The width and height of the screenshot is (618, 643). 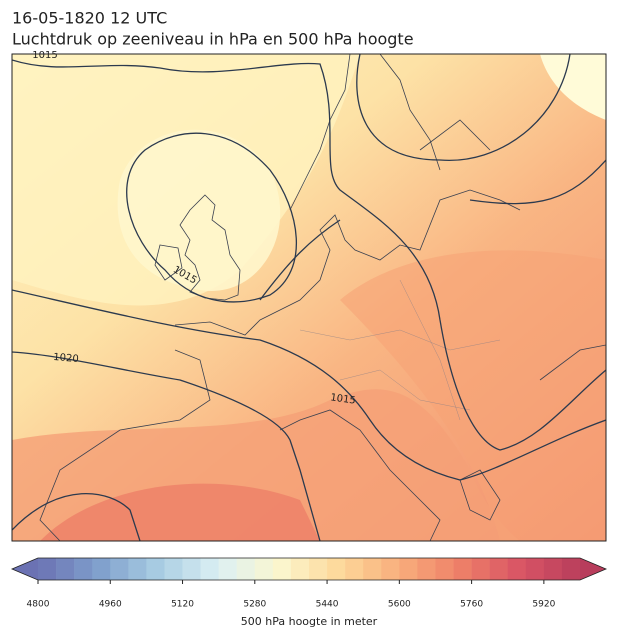 What do you see at coordinates (593, 569) in the screenshot?
I see `colorbar-extend-high` at bounding box center [593, 569].